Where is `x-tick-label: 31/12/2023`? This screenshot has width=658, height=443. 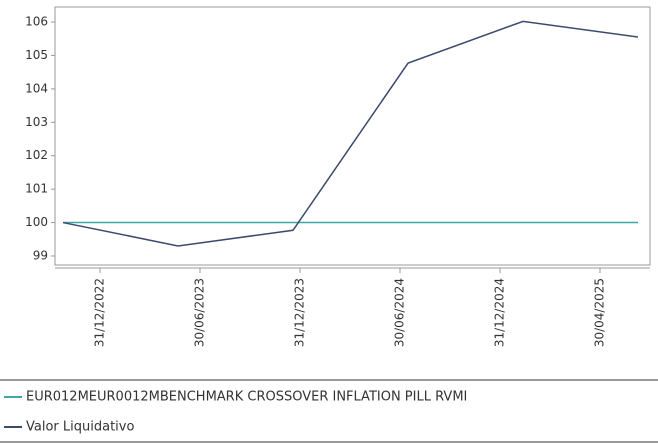
x-tick-label: 31/12/2023 is located at coordinates (300, 312).